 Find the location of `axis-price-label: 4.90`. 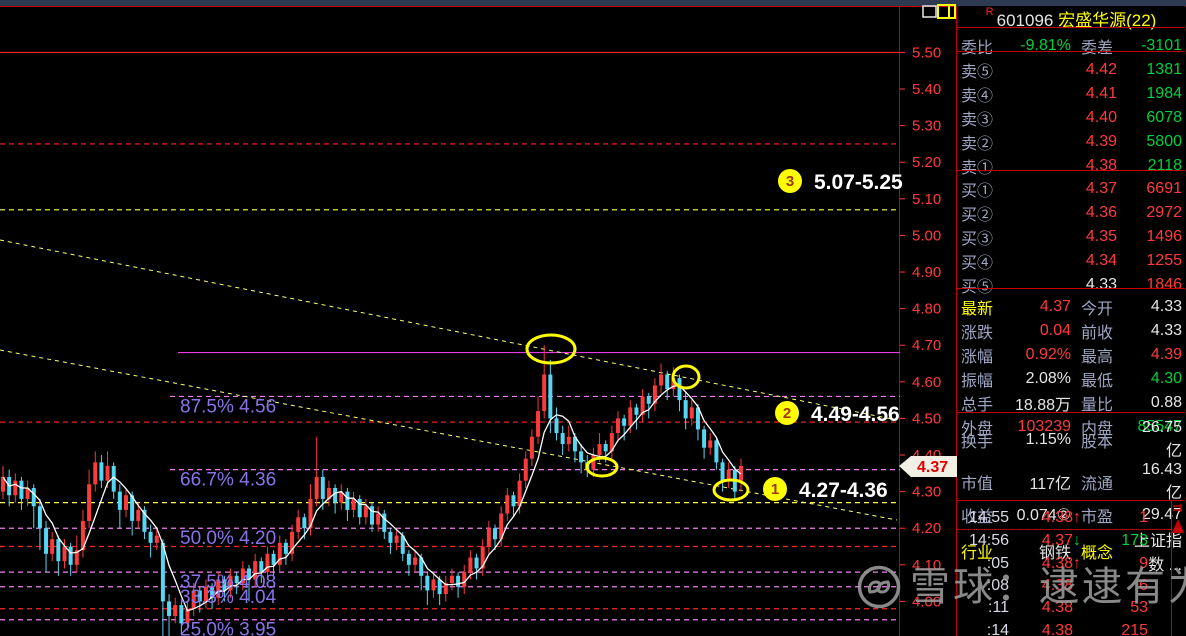

axis-price-label: 4.90 is located at coordinates (926, 272).